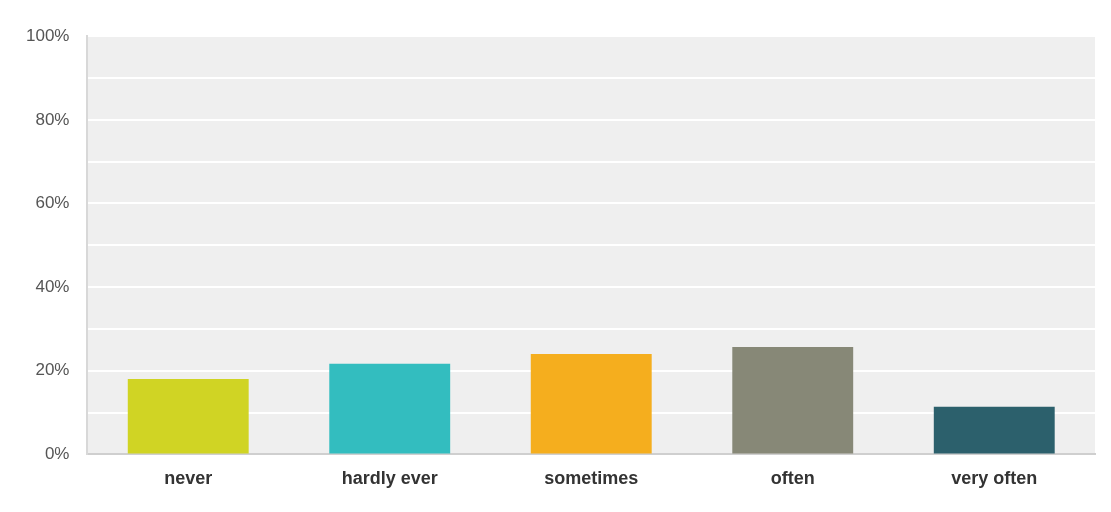 This screenshot has width=1111, height=512. What do you see at coordinates (52, 203) in the screenshot?
I see `y-tick-label: 60%` at bounding box center [52, 203].